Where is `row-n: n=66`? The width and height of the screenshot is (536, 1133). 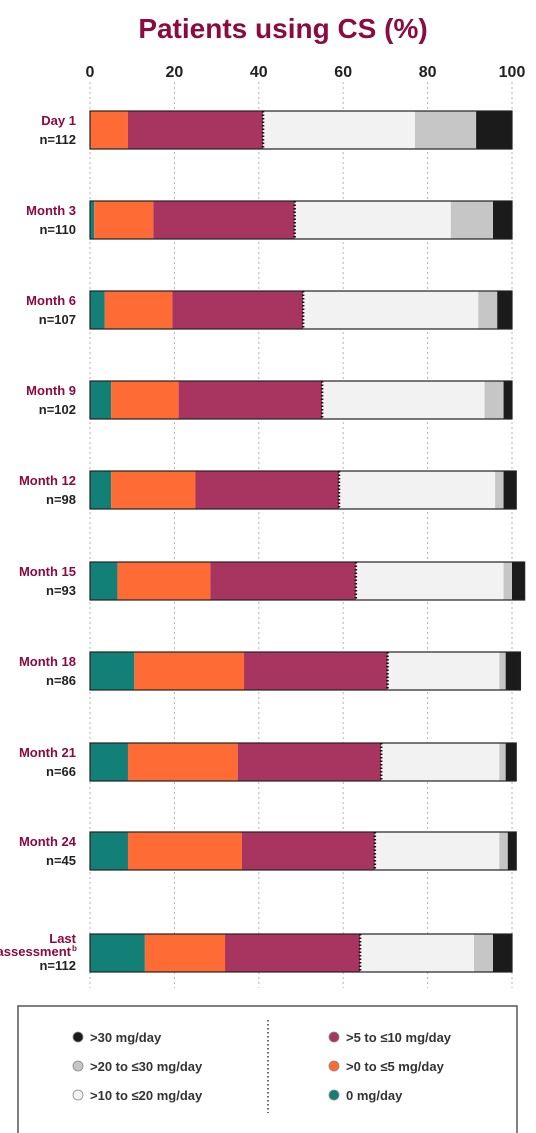
row-n: n=66 is located at coordinates (61, 771).